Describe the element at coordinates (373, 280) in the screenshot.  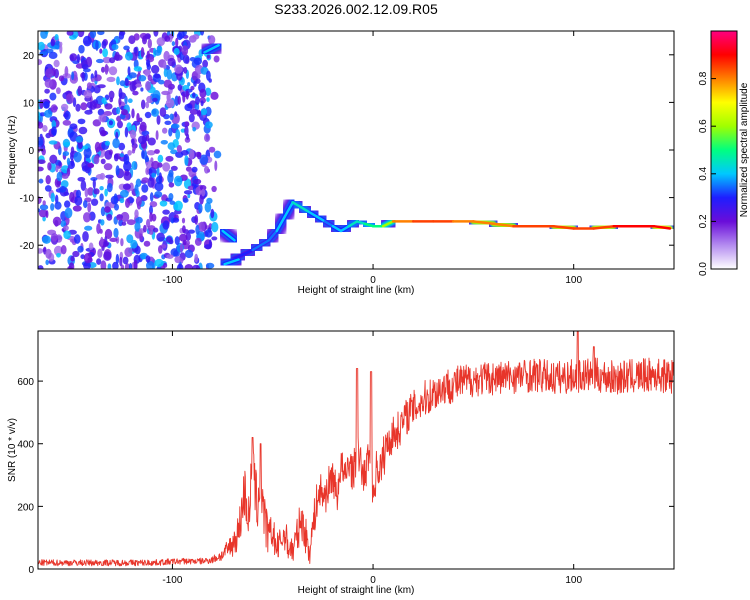
I see `x-tick-label: 0` at that location.